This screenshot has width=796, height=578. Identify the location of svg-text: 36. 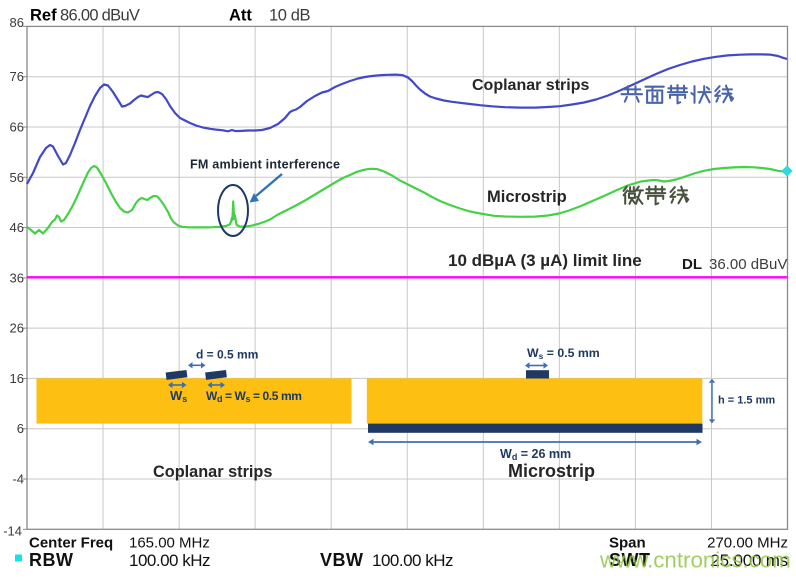
(17, 277).